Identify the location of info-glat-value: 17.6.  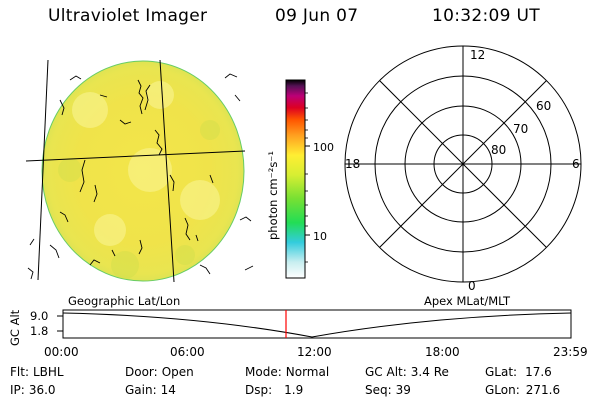
(538, 372).